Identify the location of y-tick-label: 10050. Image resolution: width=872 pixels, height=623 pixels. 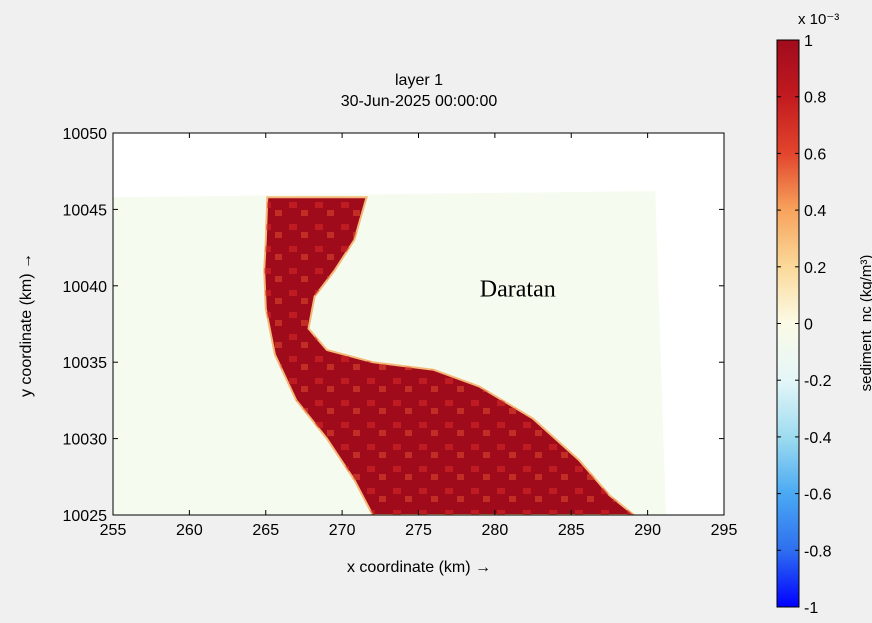
(85, 134).